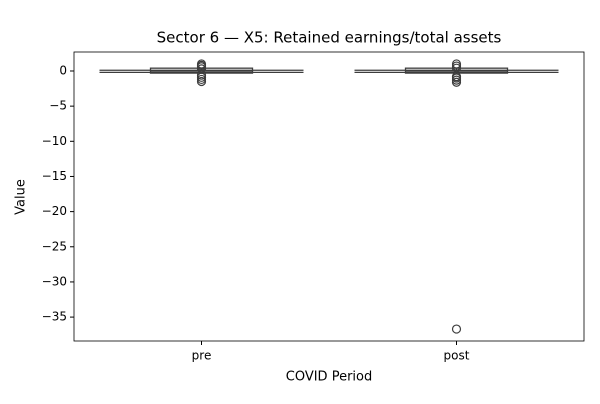  What do you see at coordinates (329, 377) in the screenshot?
I see `x-axis-label: COVID Period` at bounding box center [329, 377].